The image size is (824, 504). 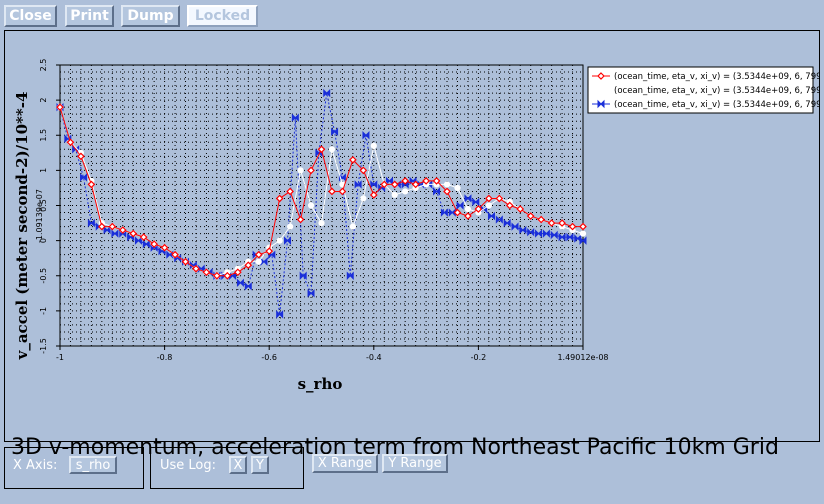 What do you see at coordinates (22, 226) in the screenshot?
I see `y-axis-label: v_accel (meter second-2)/10**-4` at bounding box center [22, 226].